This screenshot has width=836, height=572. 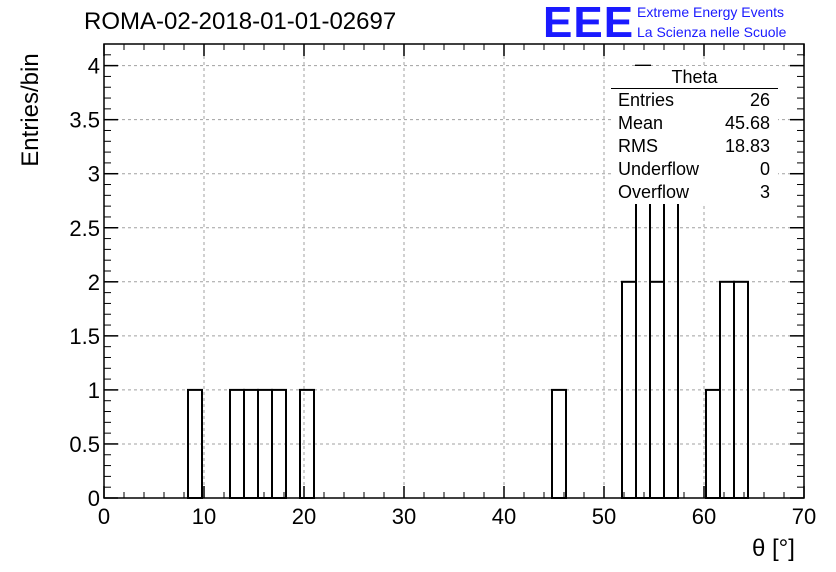 I want to click on stats-value: 0, so click(x=764, y=169).